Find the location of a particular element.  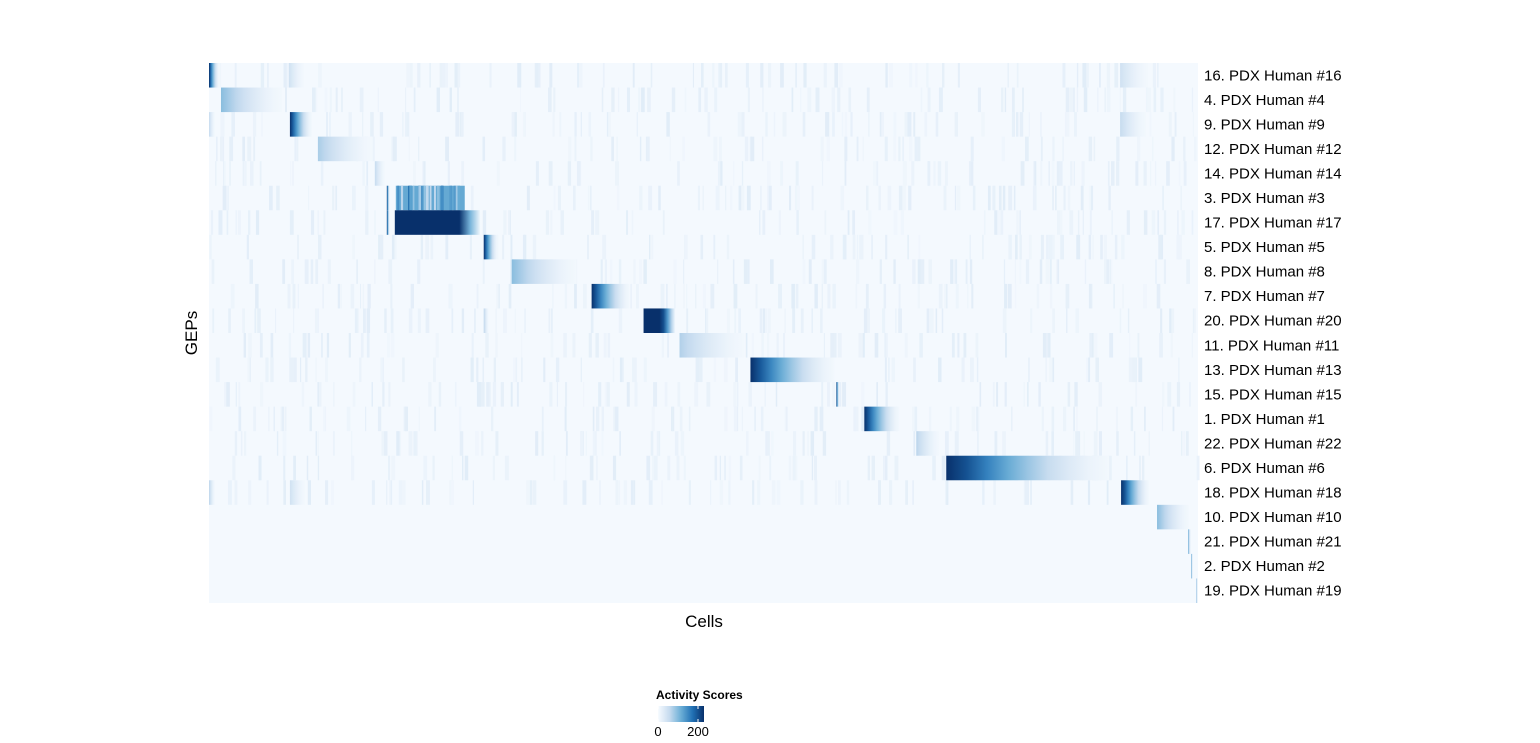

heatmap-cell-stripe is located at coordinates (456, 198).